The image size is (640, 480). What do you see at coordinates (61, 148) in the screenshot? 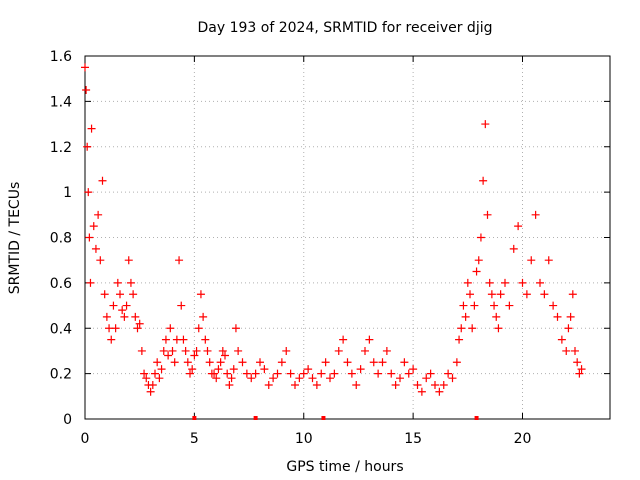
I see `y-tick-label: 1.2` at bounding box center [61, 148].